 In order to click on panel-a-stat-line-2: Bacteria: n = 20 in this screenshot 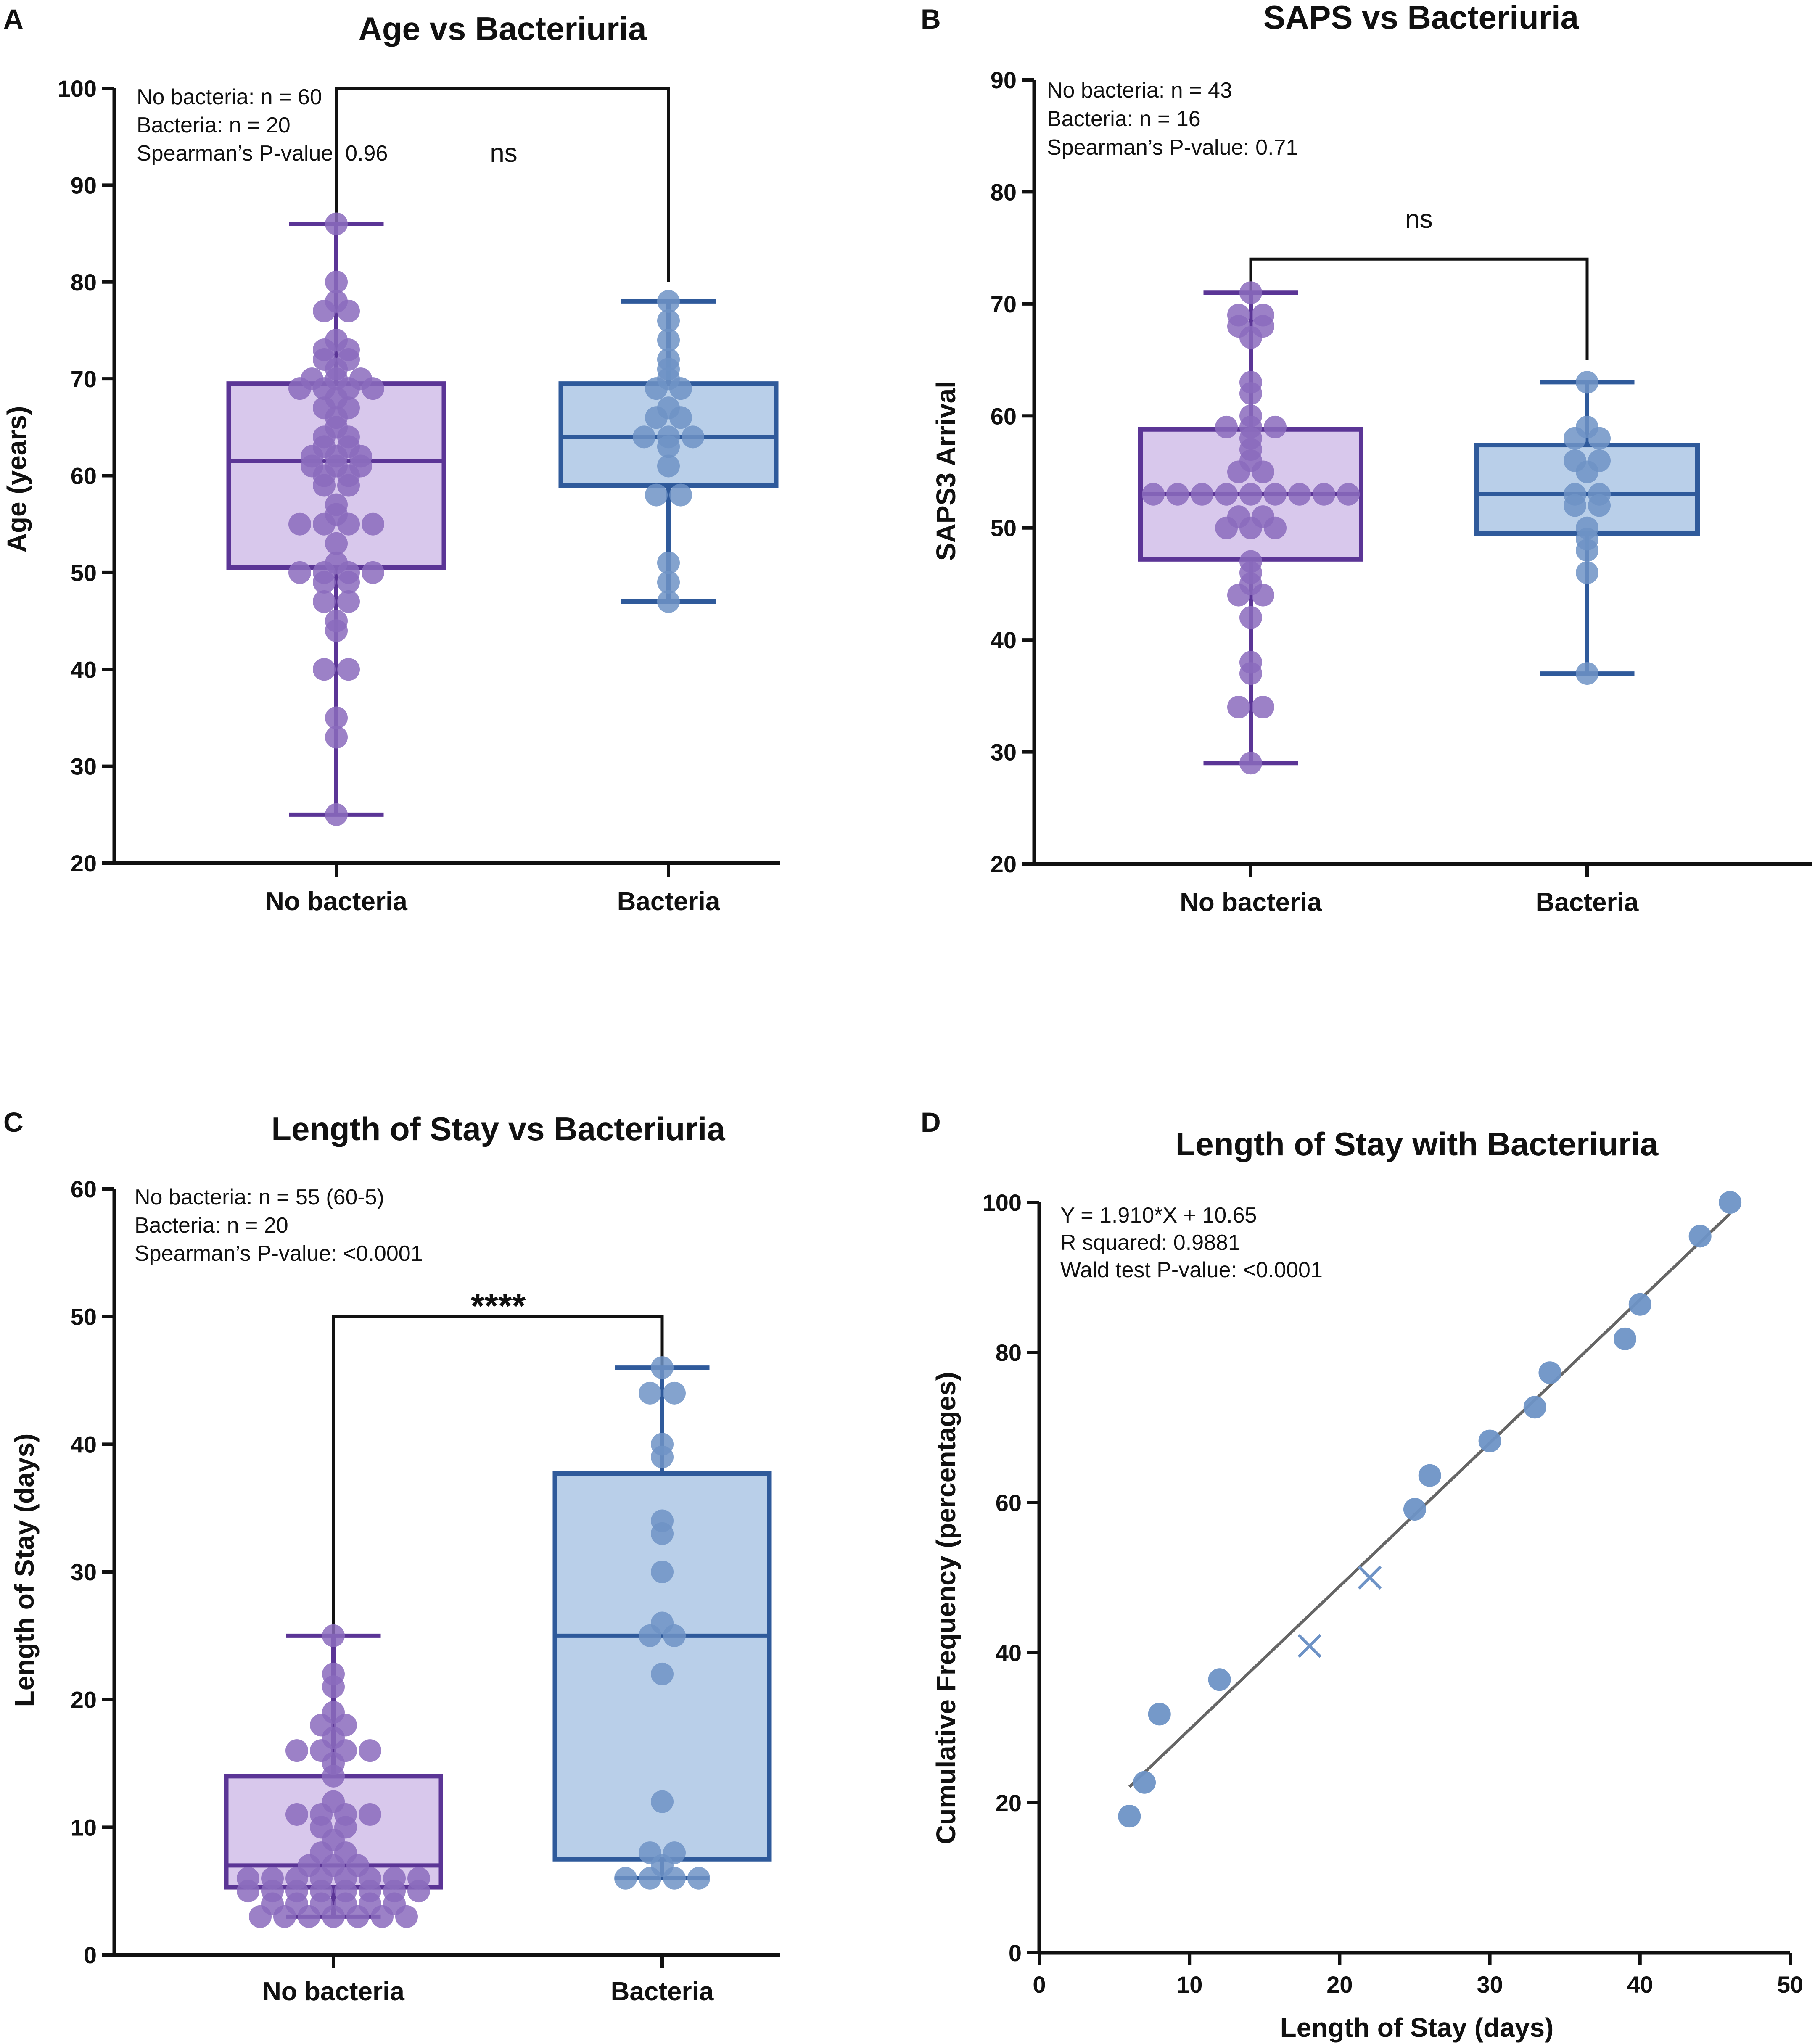, I will do `click(214, 125)`.